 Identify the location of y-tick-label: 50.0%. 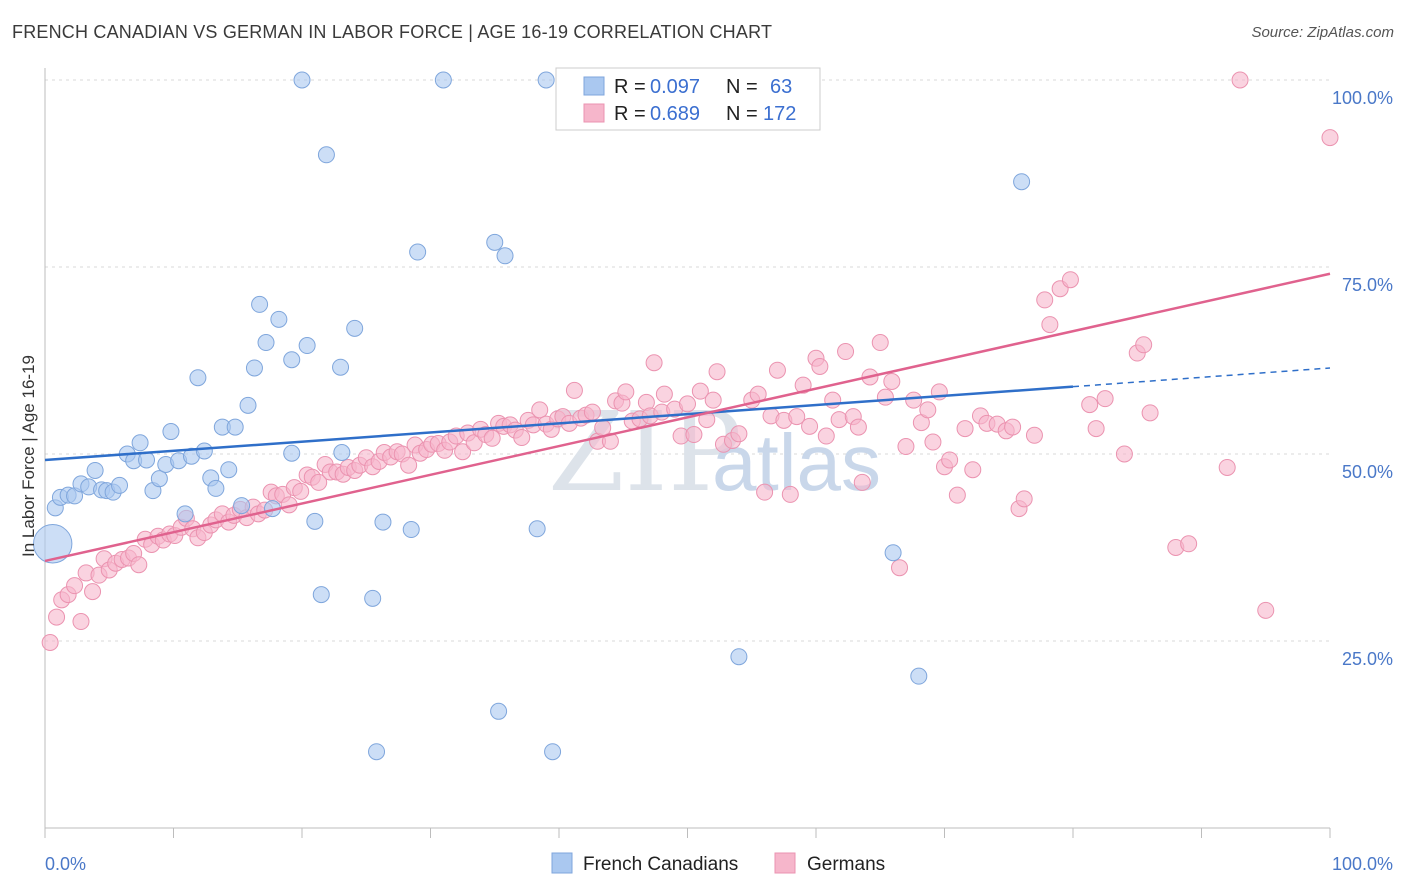
(1367, 472).